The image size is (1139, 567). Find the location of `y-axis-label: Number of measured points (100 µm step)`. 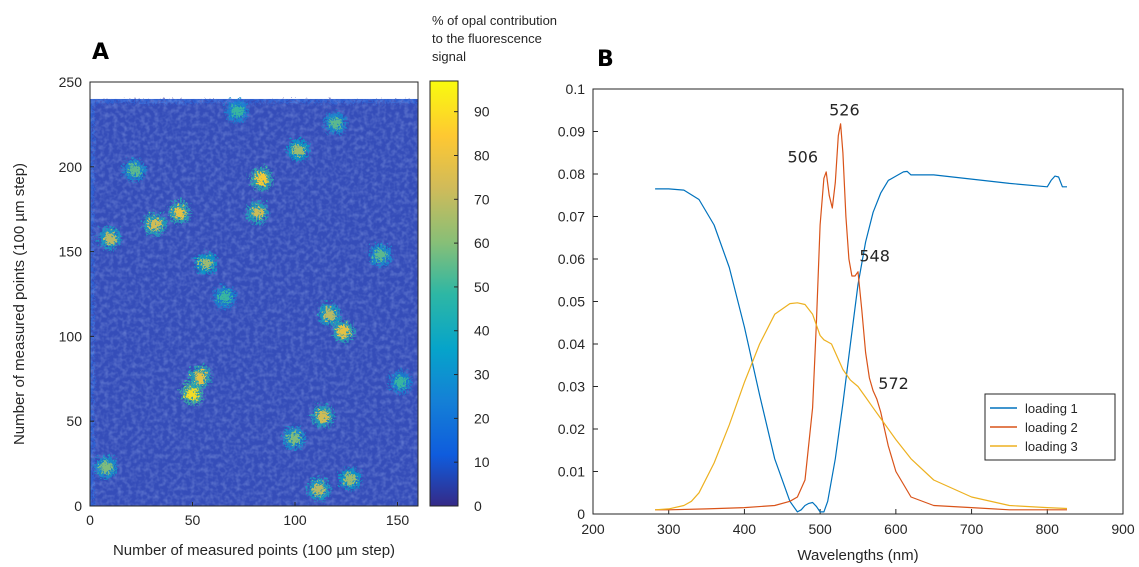

y-axis-label: Number of measured points (100 µm step) is located at coordinates (19, 304).